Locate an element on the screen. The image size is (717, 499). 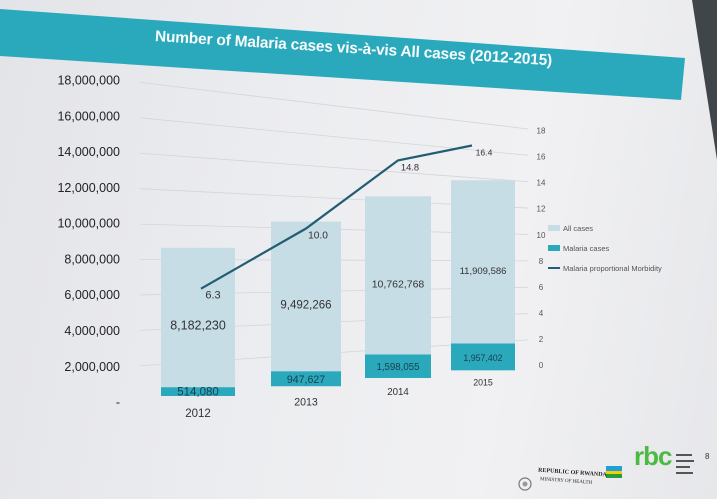
y-right-tick-label: 4 is located at coordinates (541, 313).